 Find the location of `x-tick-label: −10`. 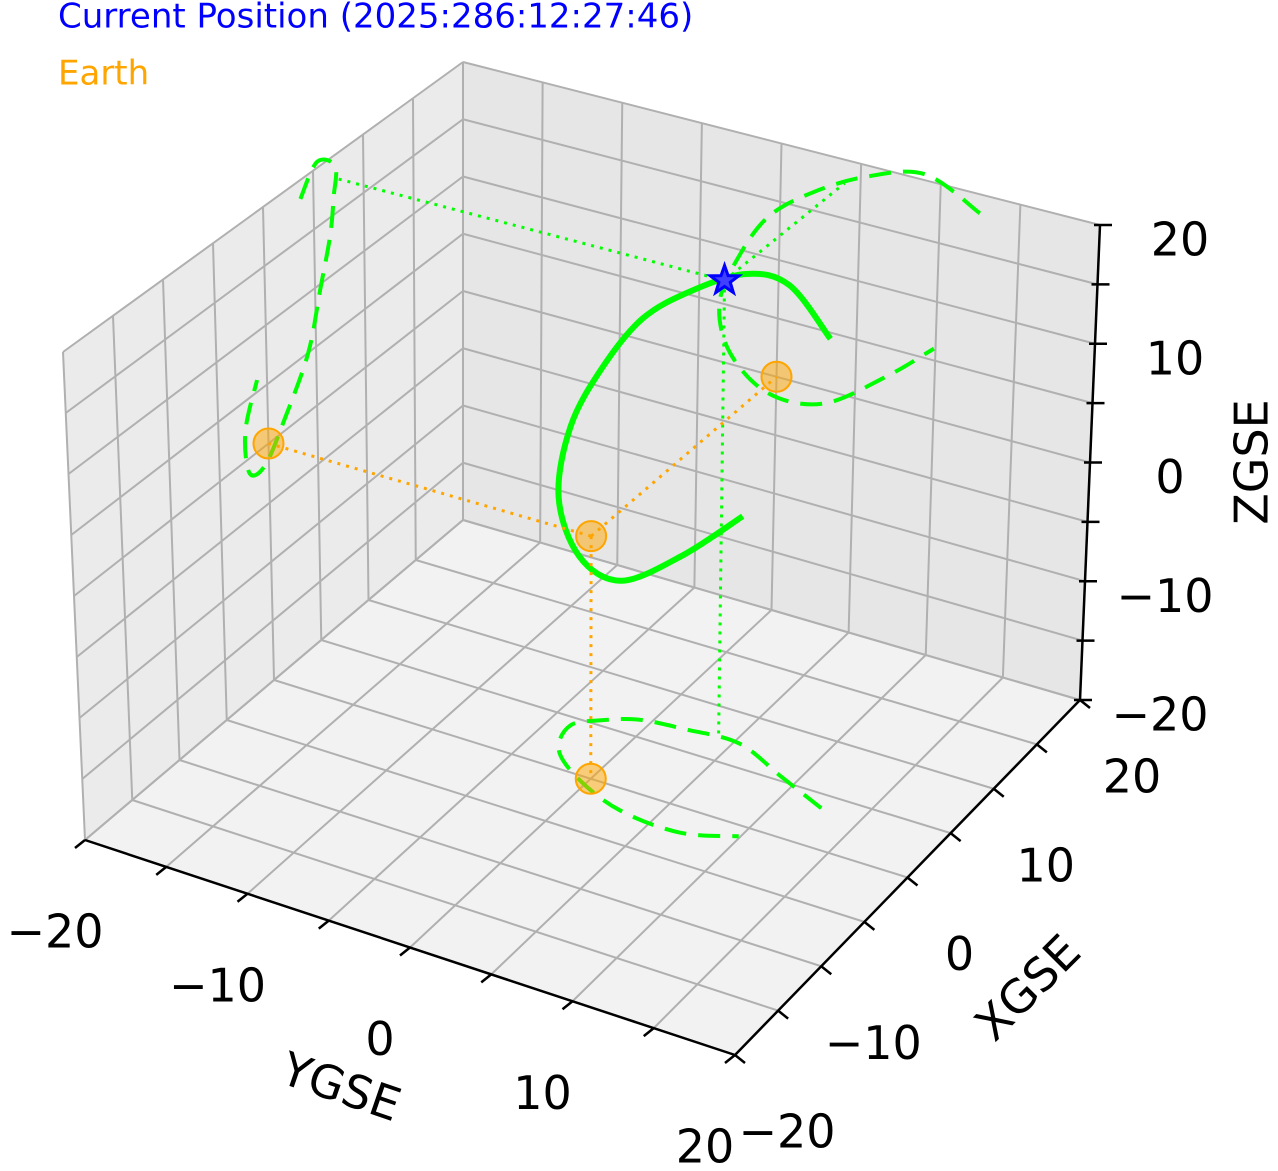

x-tick-label: −10 is located at coordinates (873, 1043).